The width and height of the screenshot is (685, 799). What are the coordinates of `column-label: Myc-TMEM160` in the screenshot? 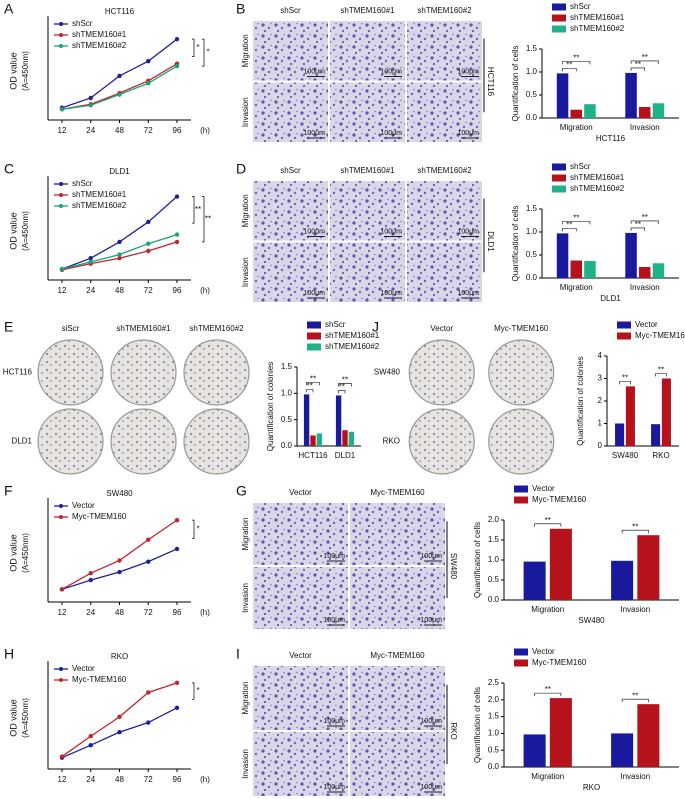 It's located at (397, 655).